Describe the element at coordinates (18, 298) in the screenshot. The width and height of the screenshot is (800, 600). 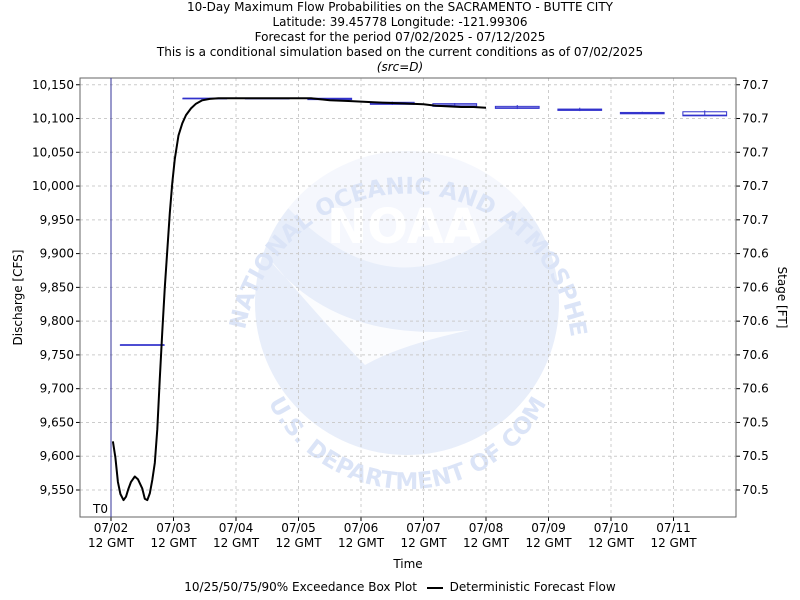
I see `y-axis-title: Discharge [CFS]` at that location.